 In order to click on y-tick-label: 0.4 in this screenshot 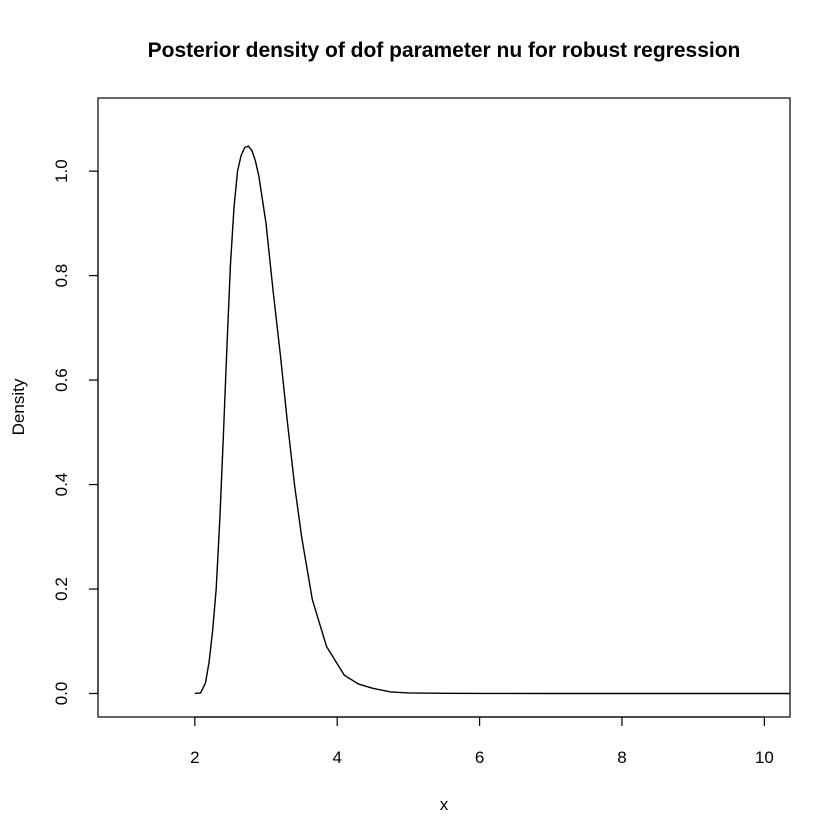, I will do `click(61, 485)`.